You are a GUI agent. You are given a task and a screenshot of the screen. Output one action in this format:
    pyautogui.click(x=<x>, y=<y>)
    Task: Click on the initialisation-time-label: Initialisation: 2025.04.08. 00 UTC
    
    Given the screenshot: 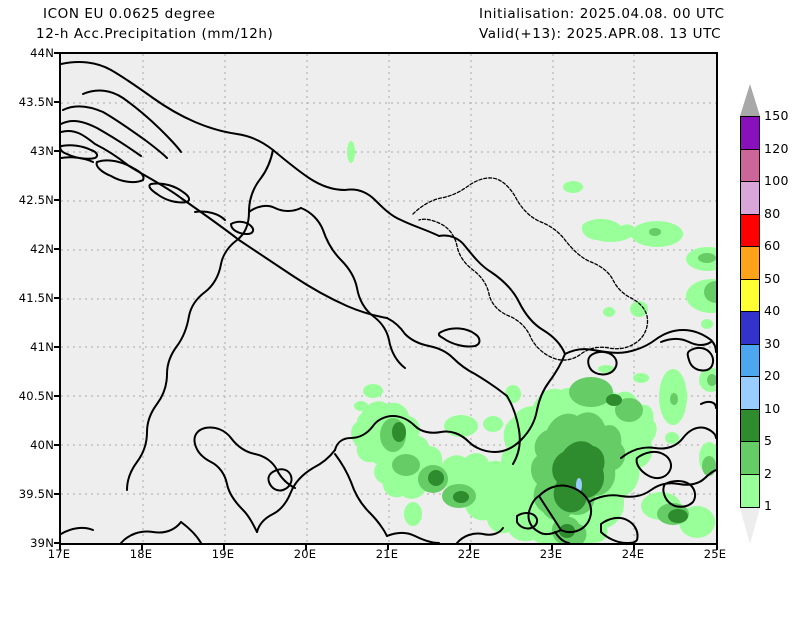 What is the action you would take?
    pyautogui.click(x=602, y=14)
    